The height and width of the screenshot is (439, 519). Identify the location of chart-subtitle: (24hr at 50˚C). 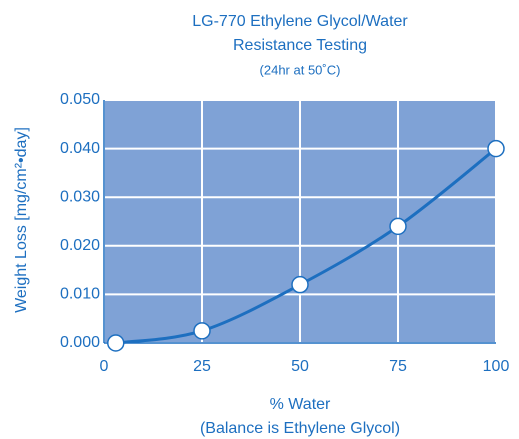
(300, 69).